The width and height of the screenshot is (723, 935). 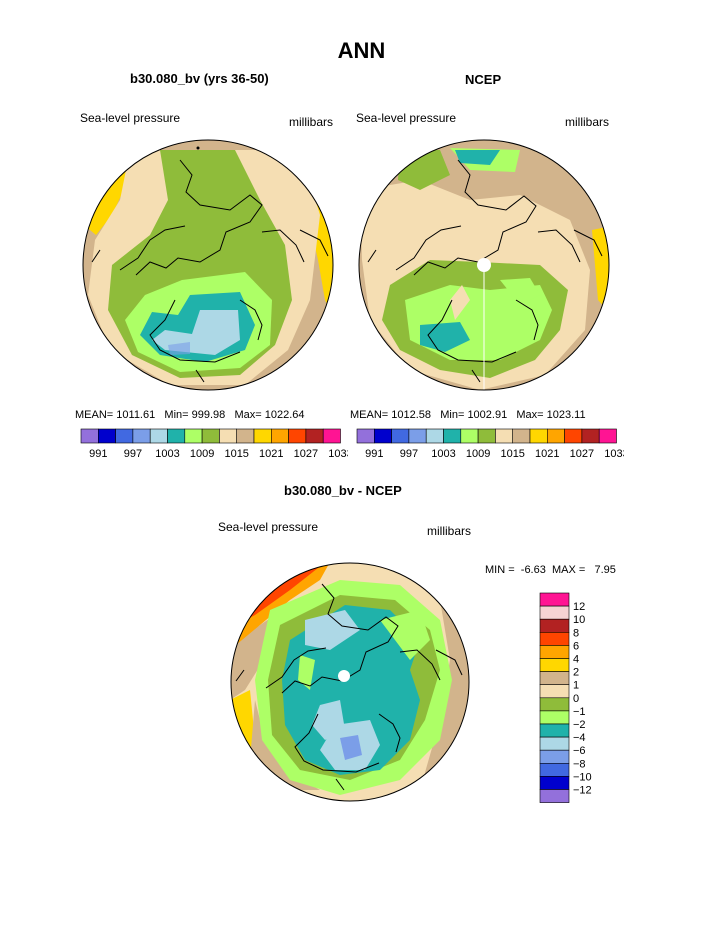 I want to click on diff-stats: MIN = -6.63 MAX = 7.95, so click(x=550, y=570).